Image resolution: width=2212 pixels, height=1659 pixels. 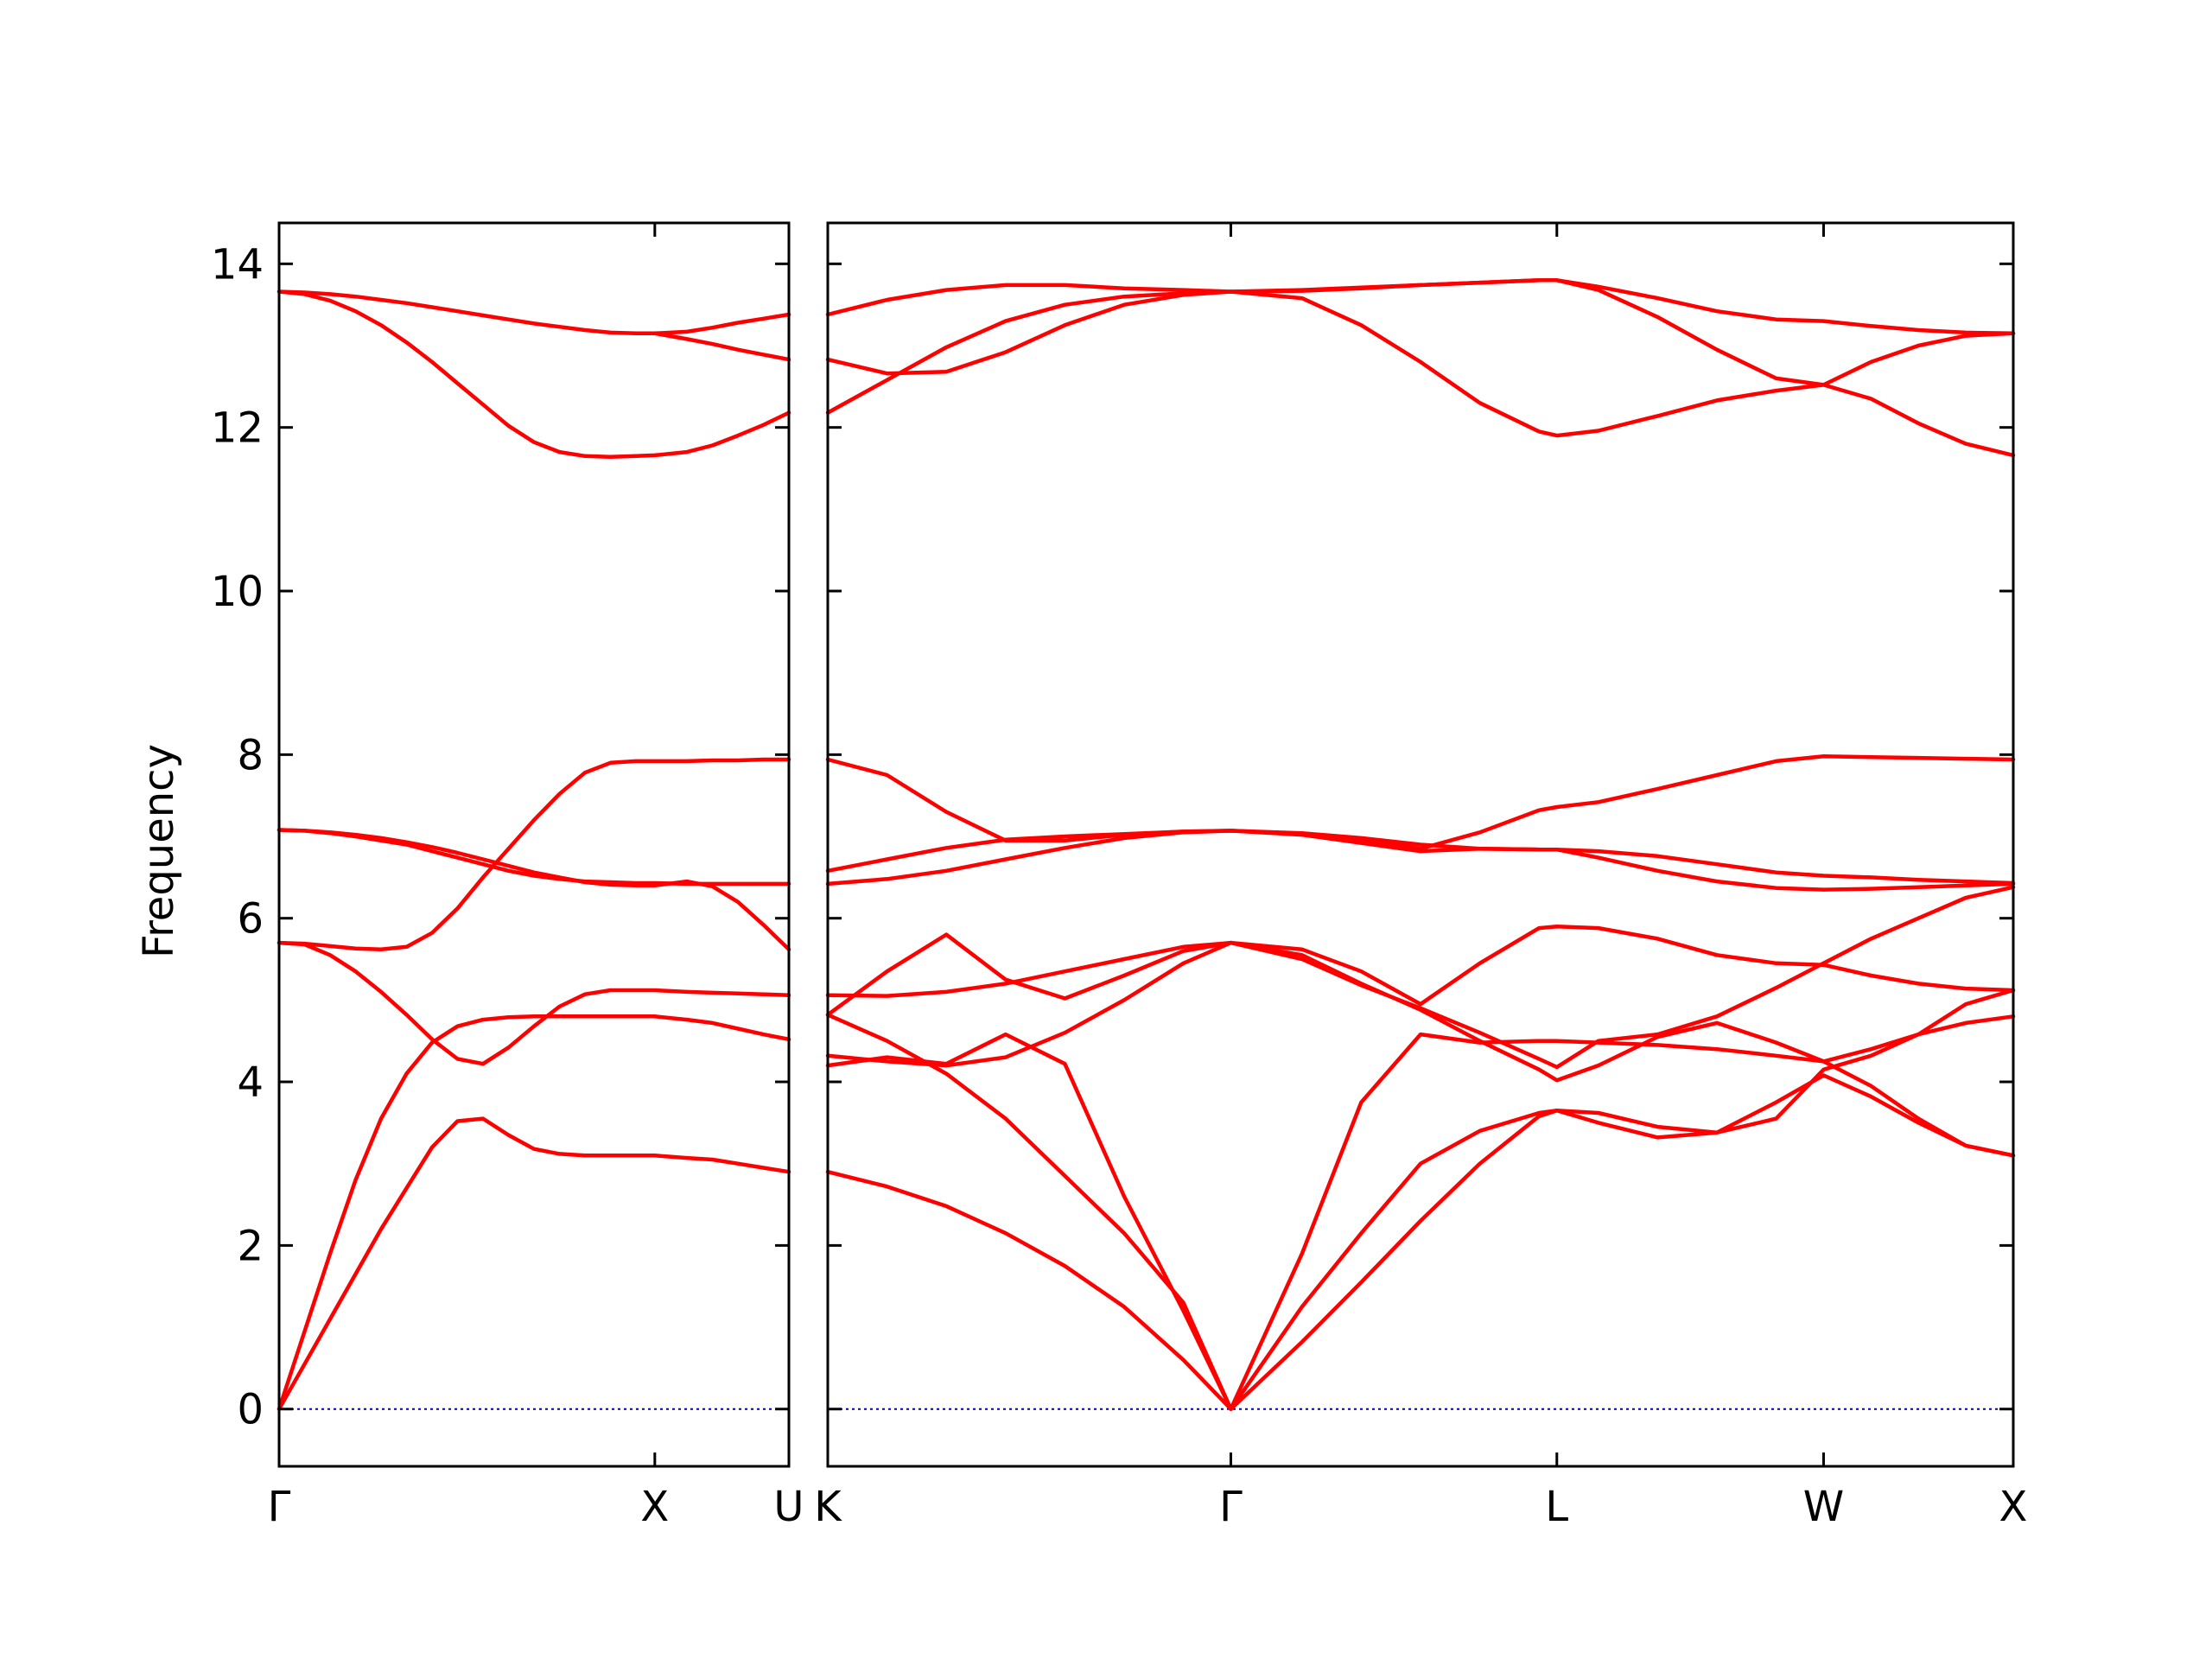 What do you see at coordinates (237, 264) in the screenshot?
I see `y-tick-label: 14` at bounding box center [237, 264].